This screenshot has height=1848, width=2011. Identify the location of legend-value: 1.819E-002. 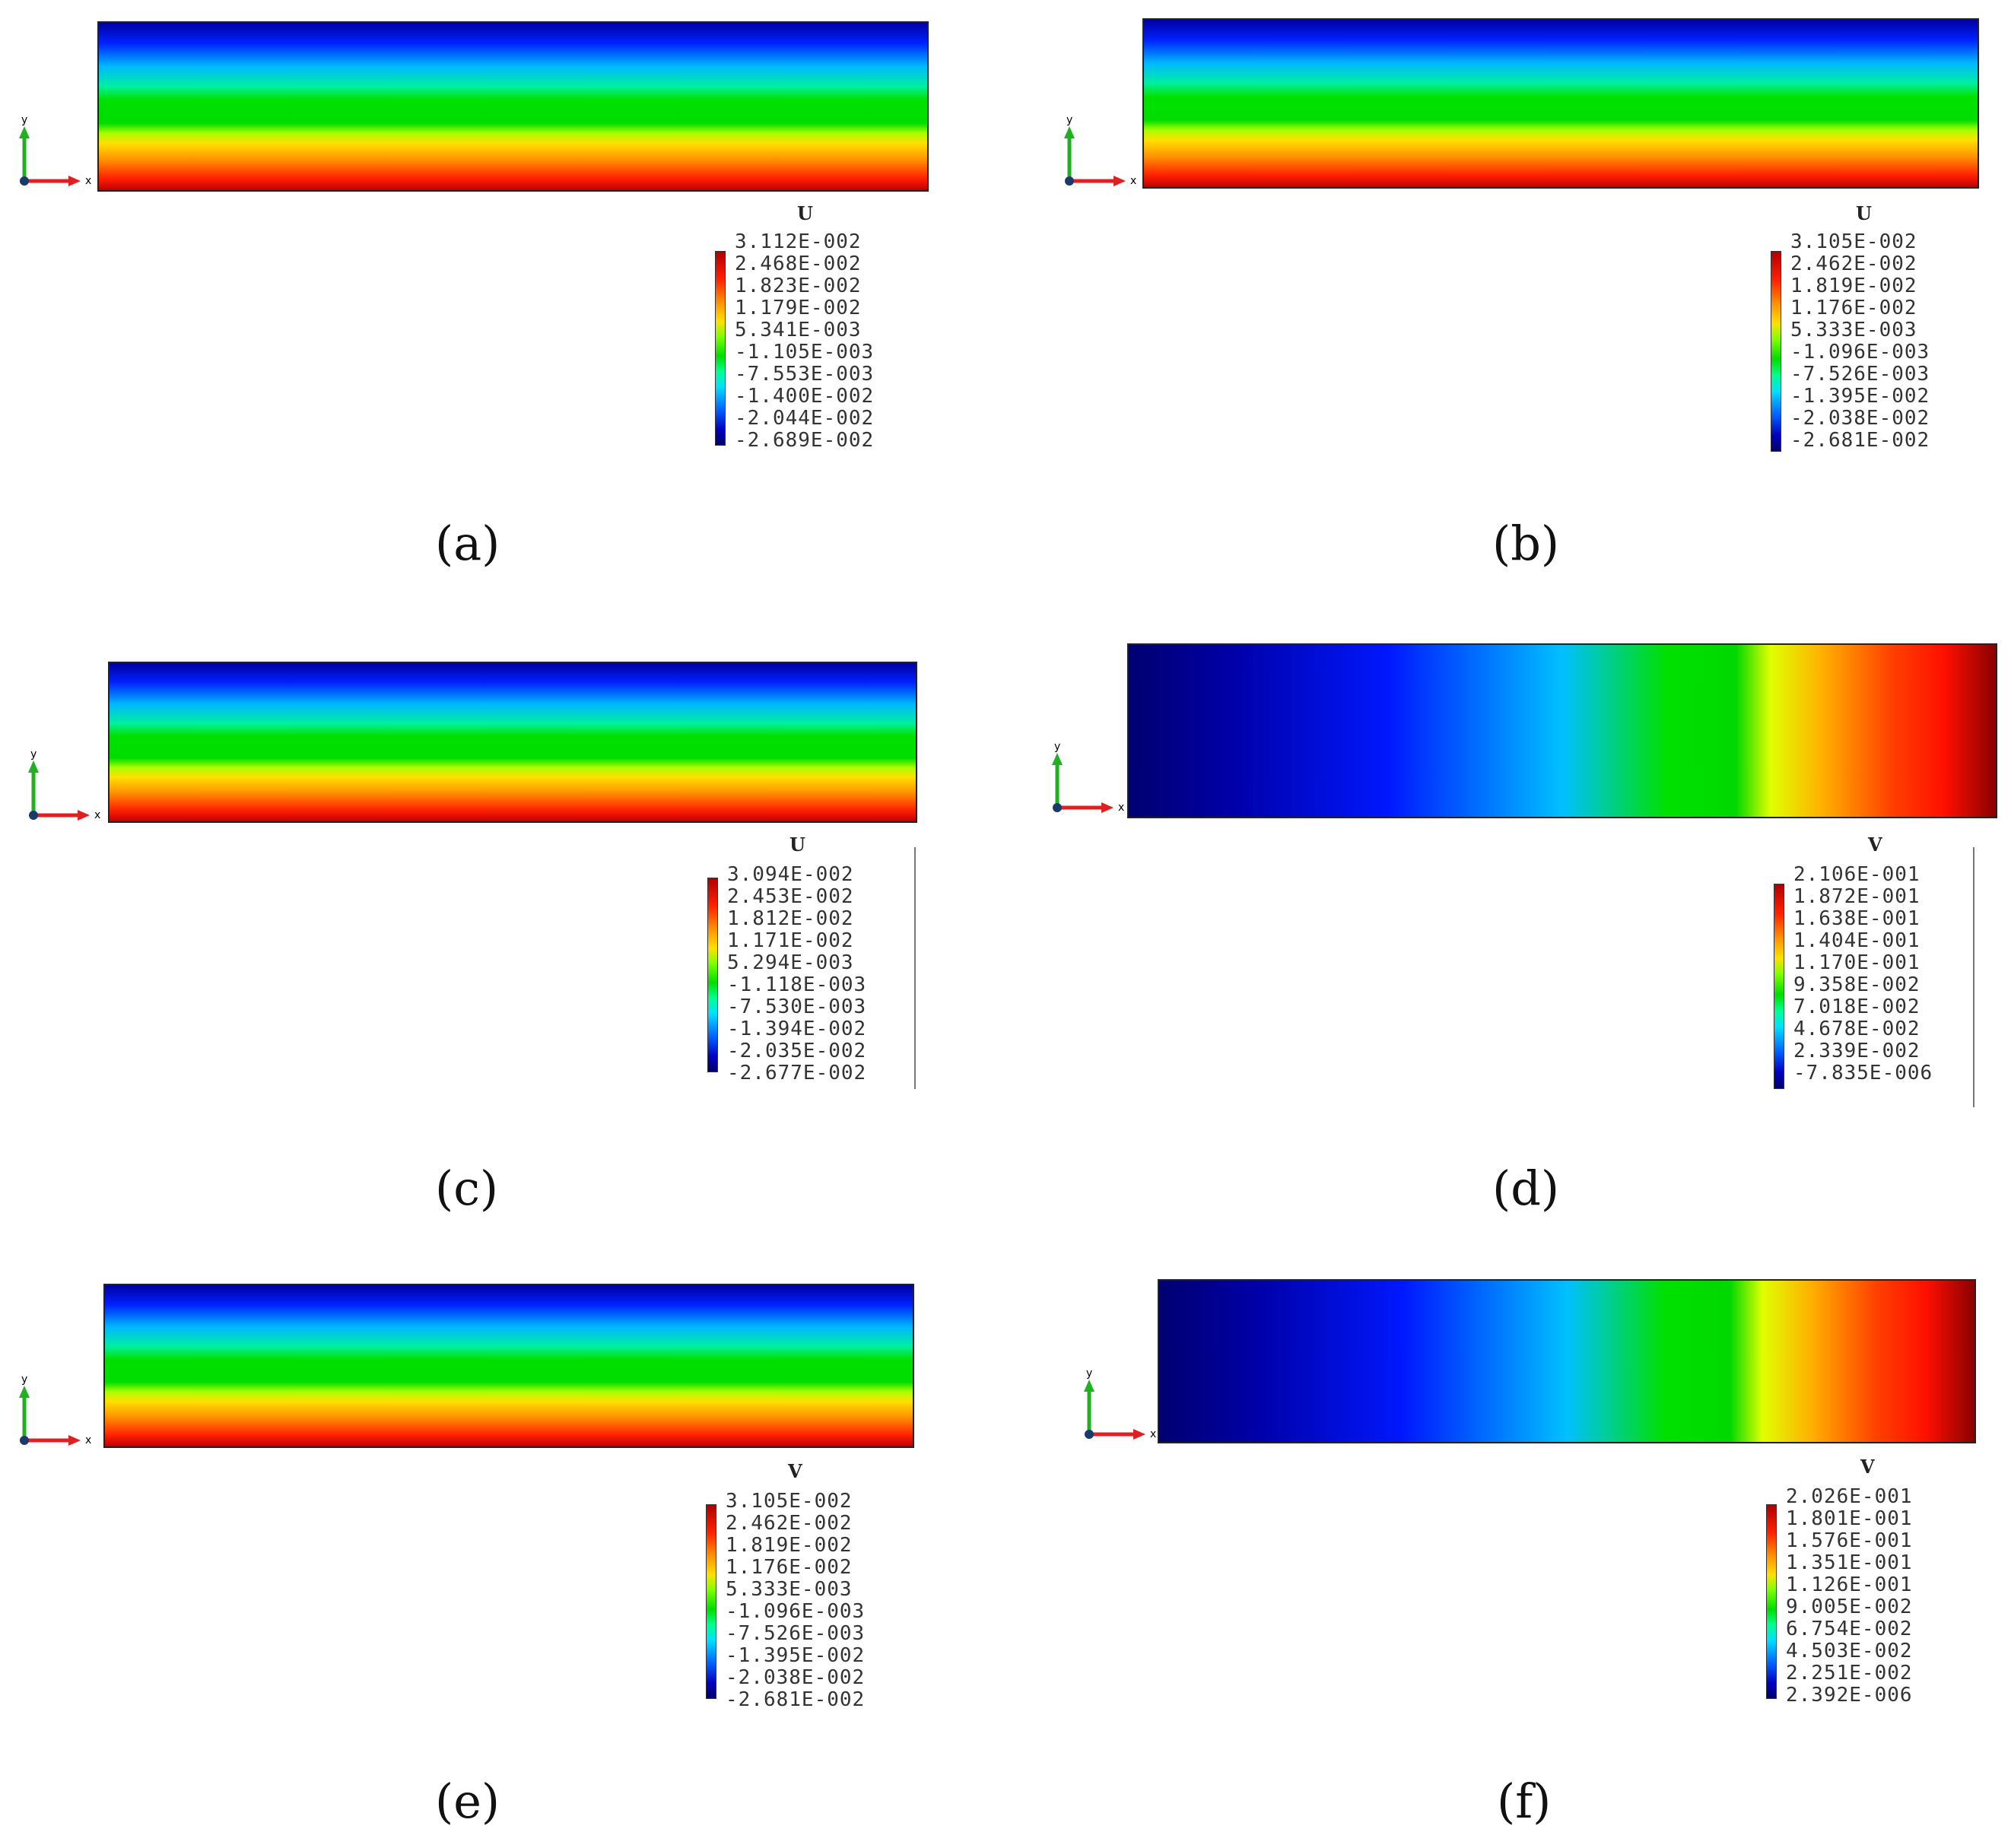
(789, 1545).